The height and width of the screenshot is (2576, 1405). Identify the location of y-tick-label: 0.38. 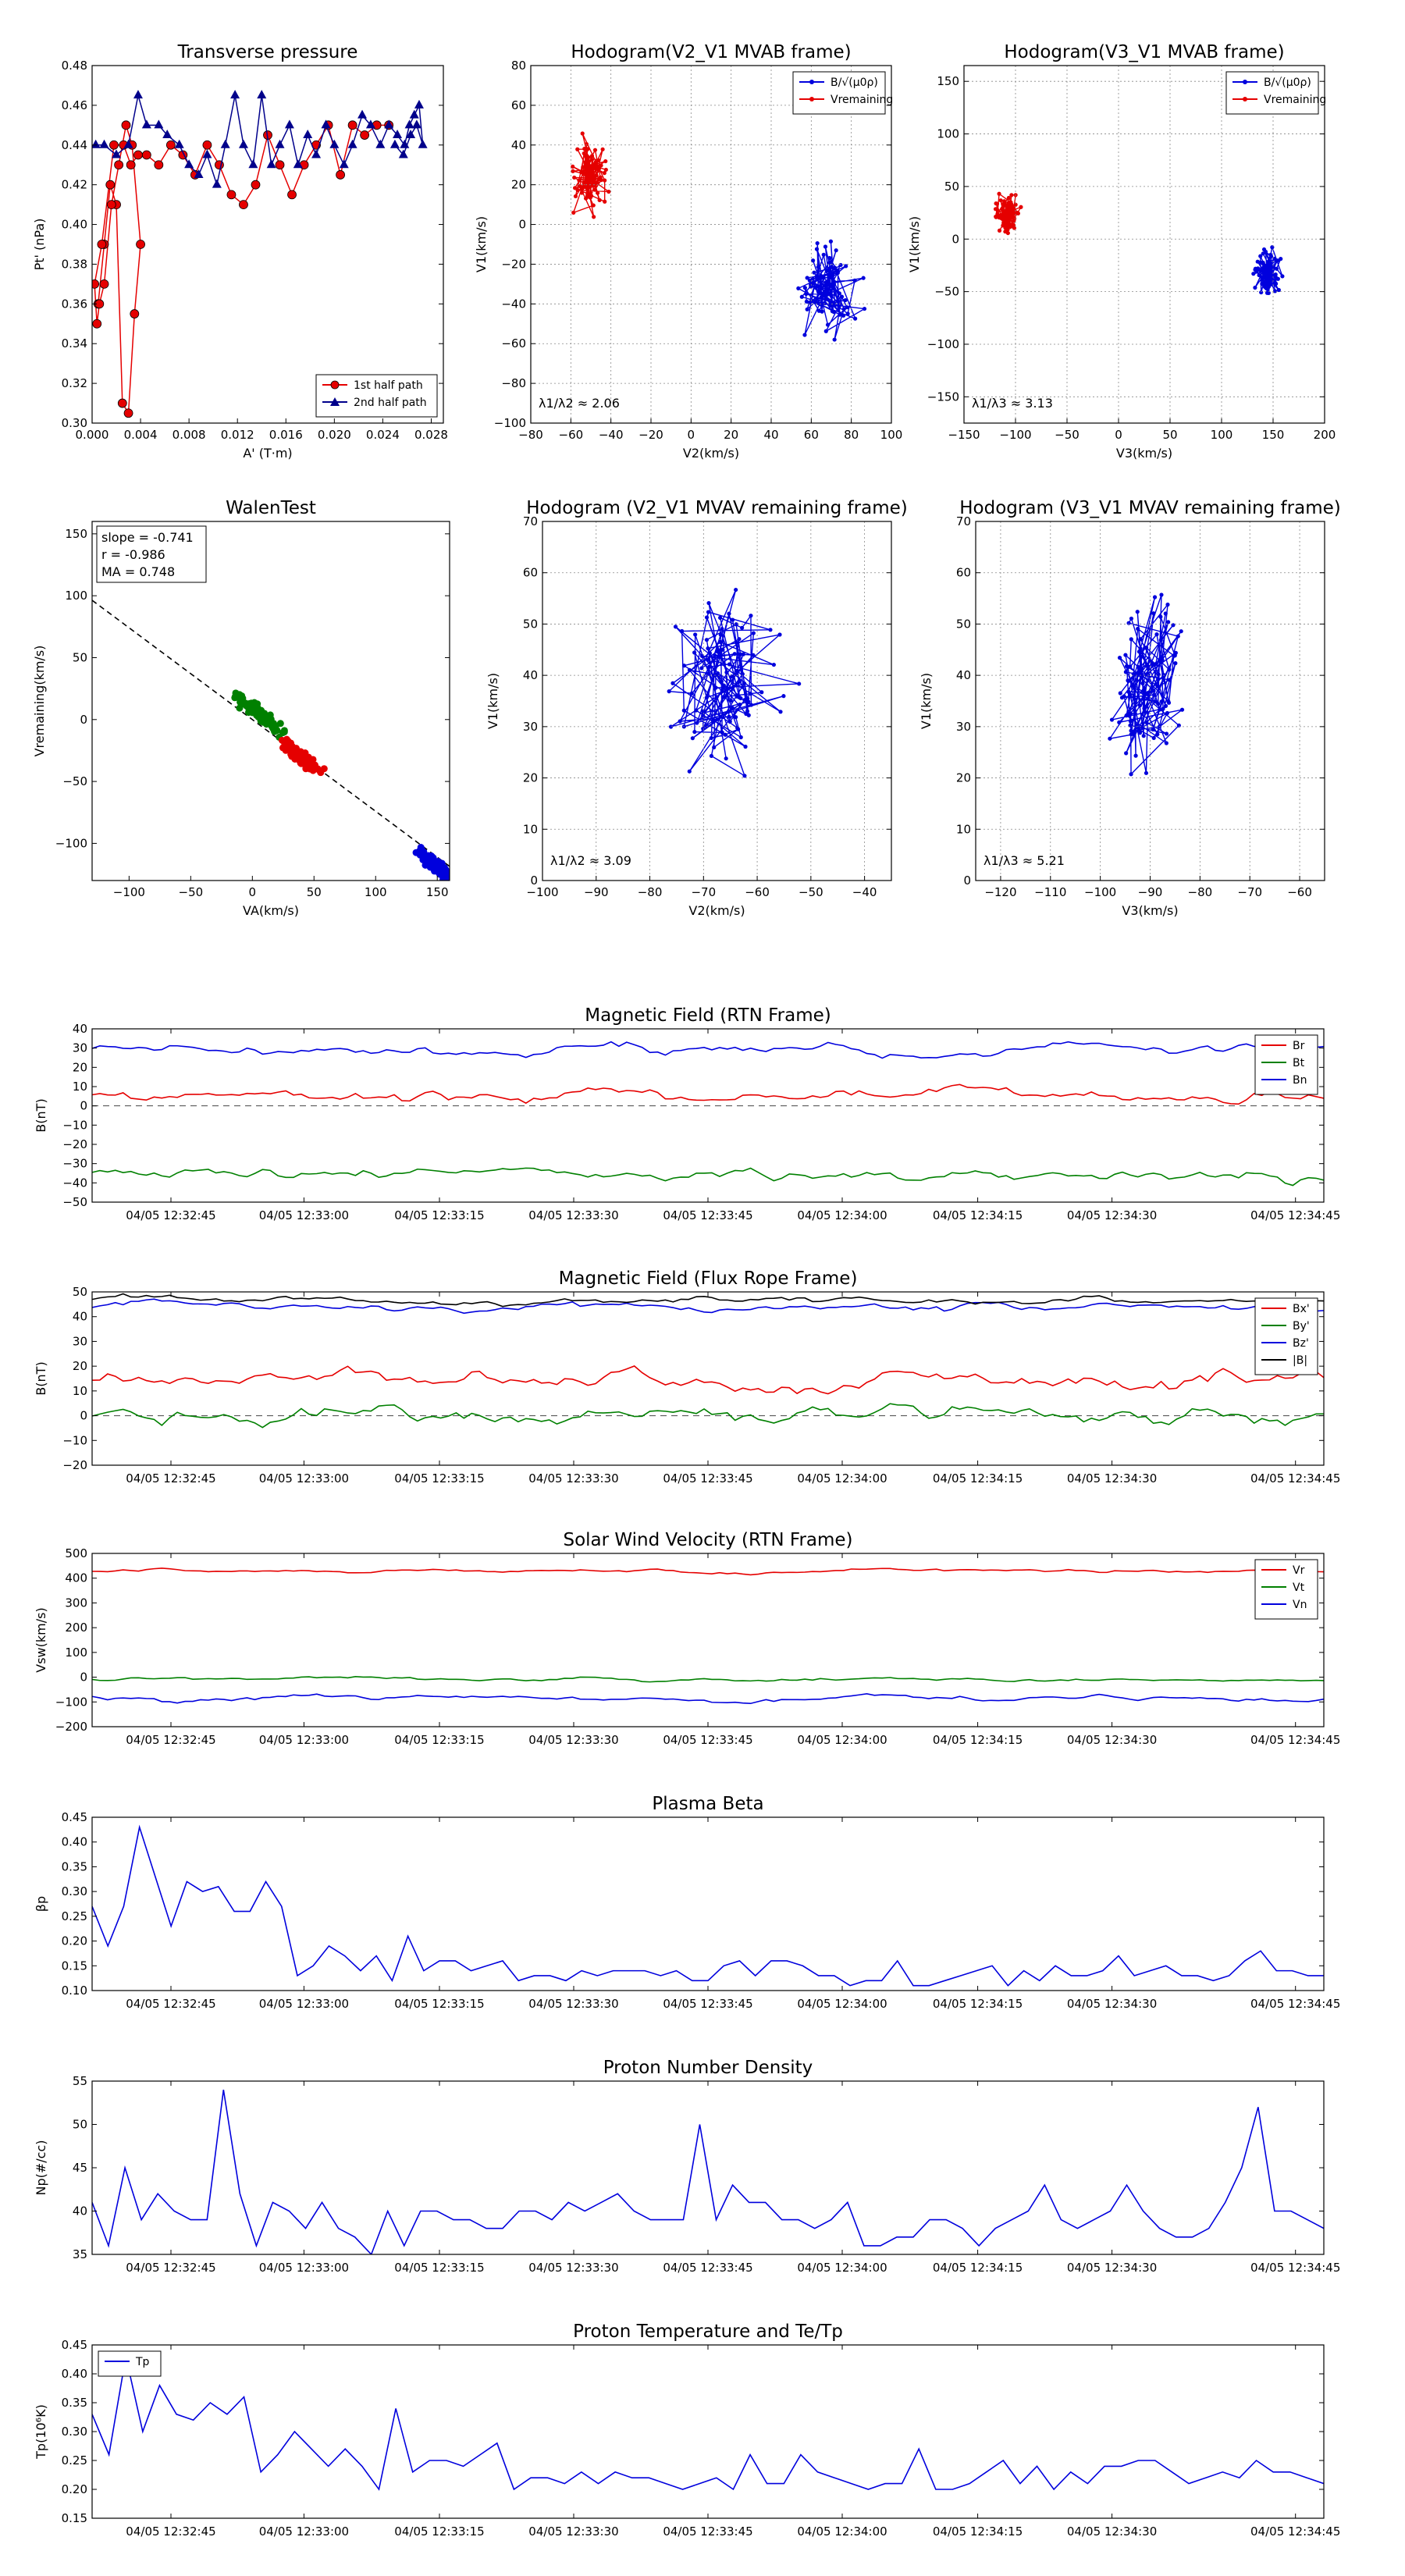
(74, 264).